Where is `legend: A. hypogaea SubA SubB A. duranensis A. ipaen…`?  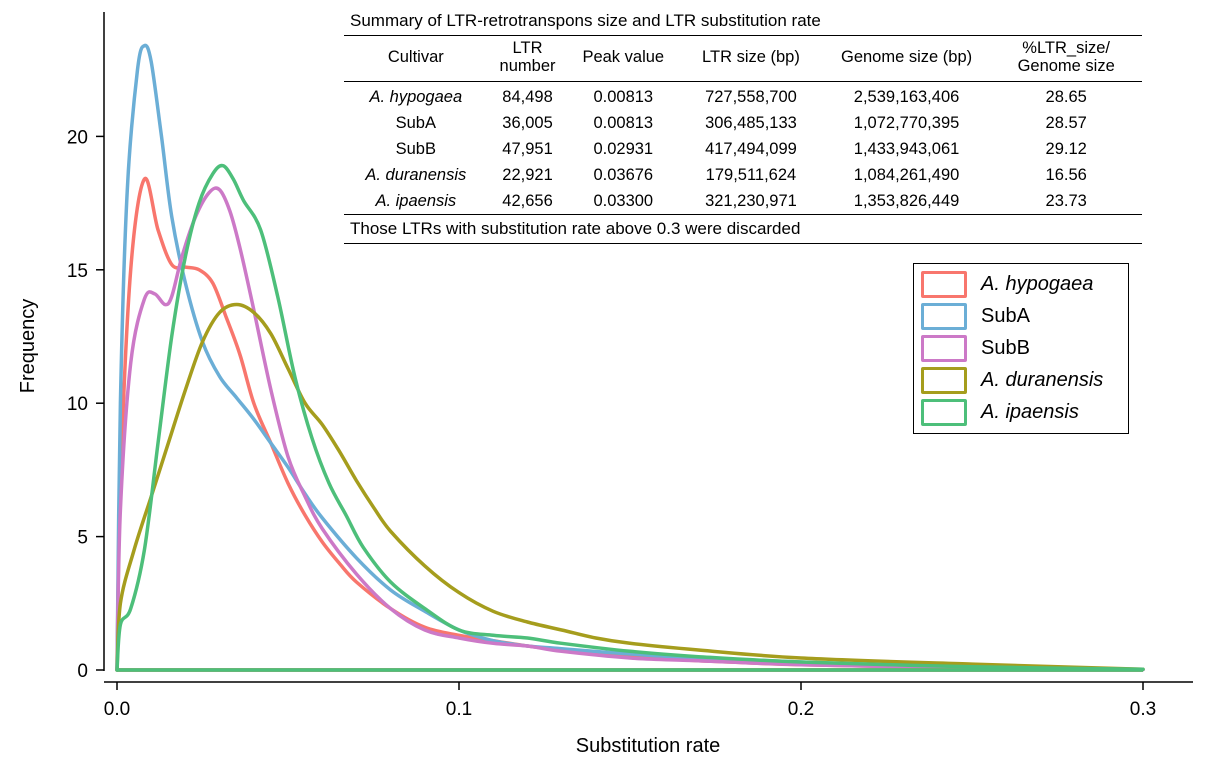 legend: A. hypogaea SubA SubB A. duranensis A. ipaen… is located at coordinates (1021, 348).